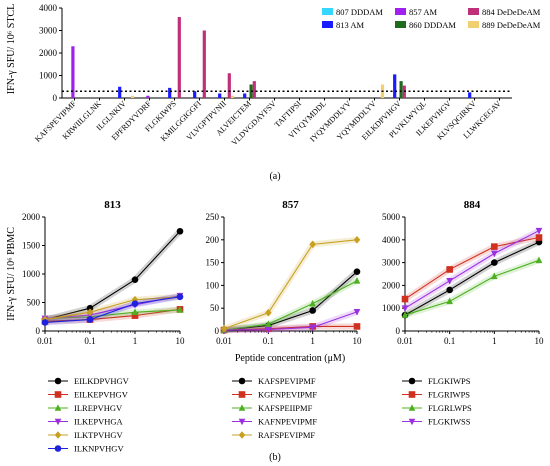 The width and height of the screenshot is (550, 466). Describe the element at coordinates (511, 12) in the screenshot. I see `legend-label: 884 DeDeDeAM` at that location.